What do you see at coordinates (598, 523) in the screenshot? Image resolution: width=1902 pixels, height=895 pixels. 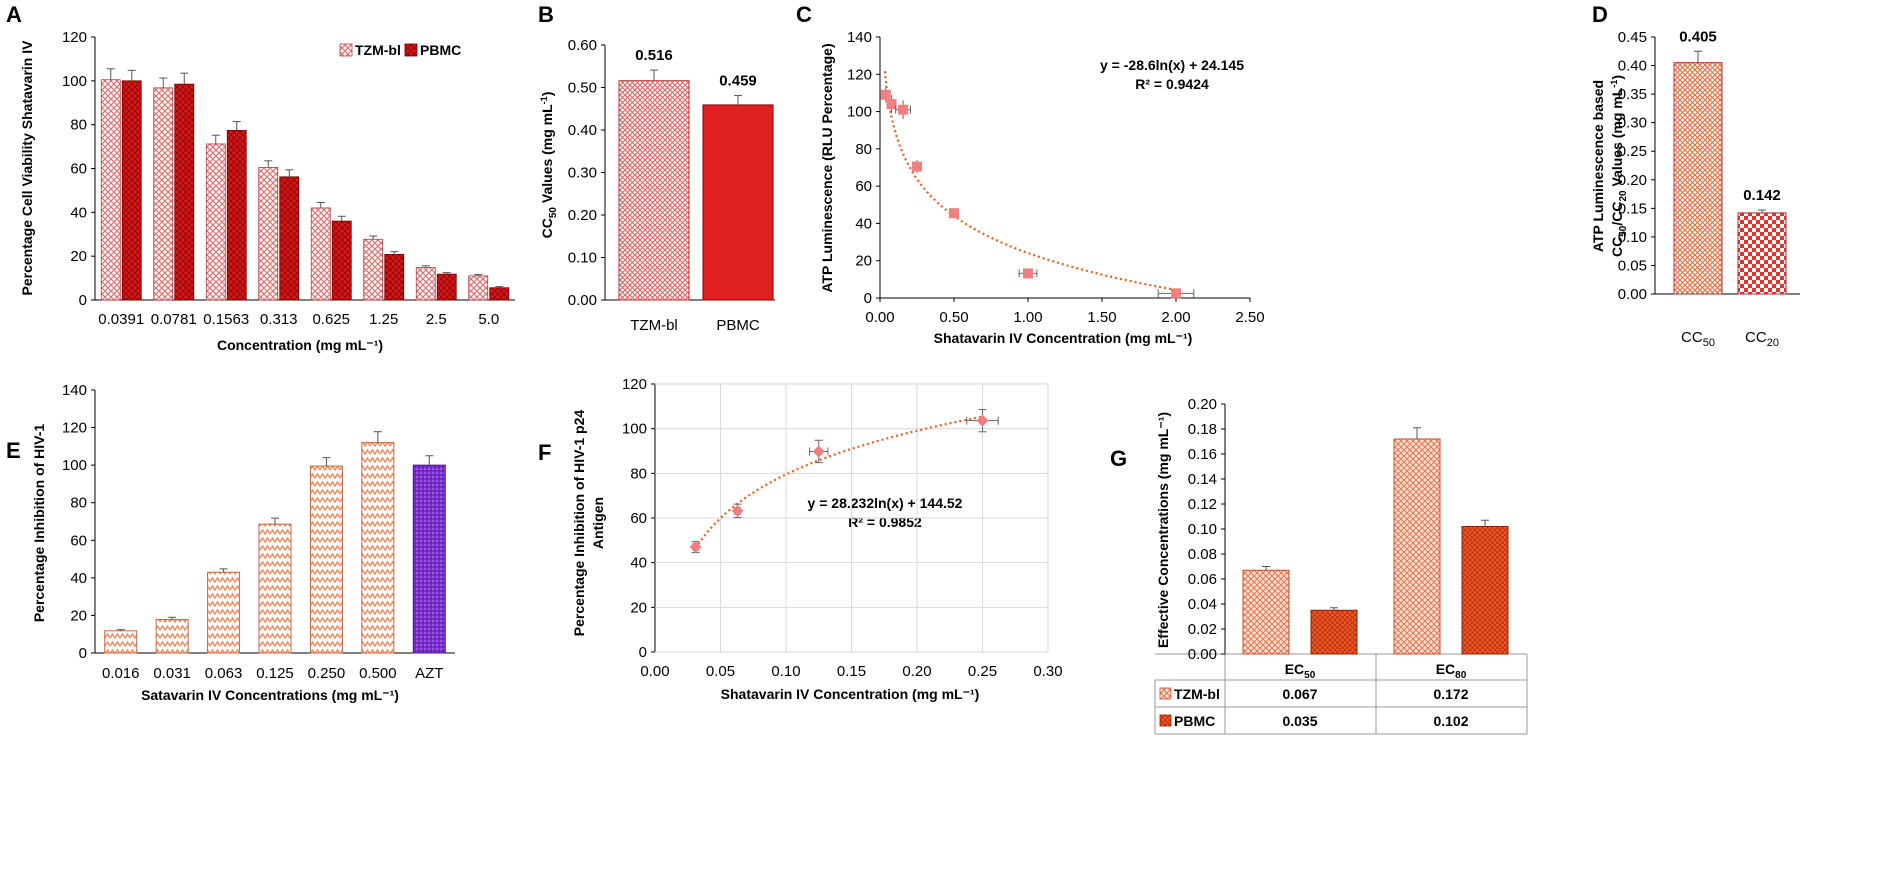 I see `f-y-label-line2: Antigen` at bounding box center [598, 523].